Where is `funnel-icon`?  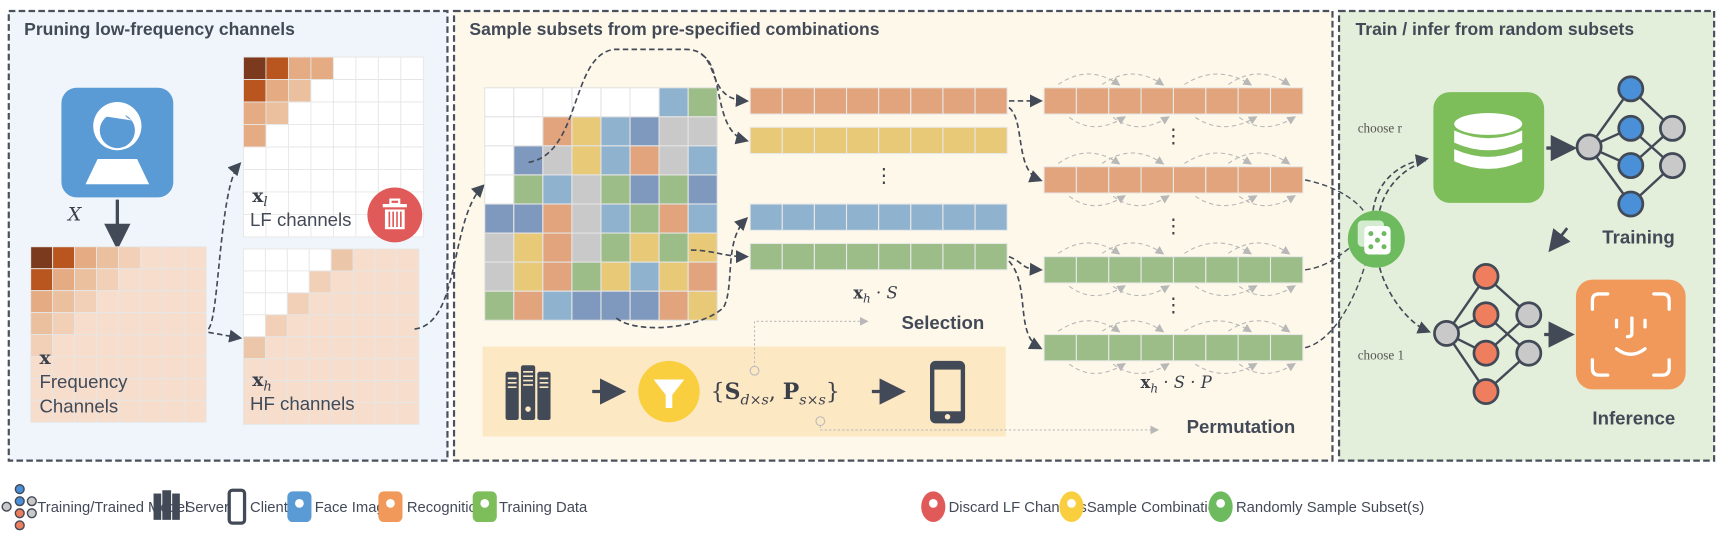
funnel-icon is located at coordinates (669, 391).